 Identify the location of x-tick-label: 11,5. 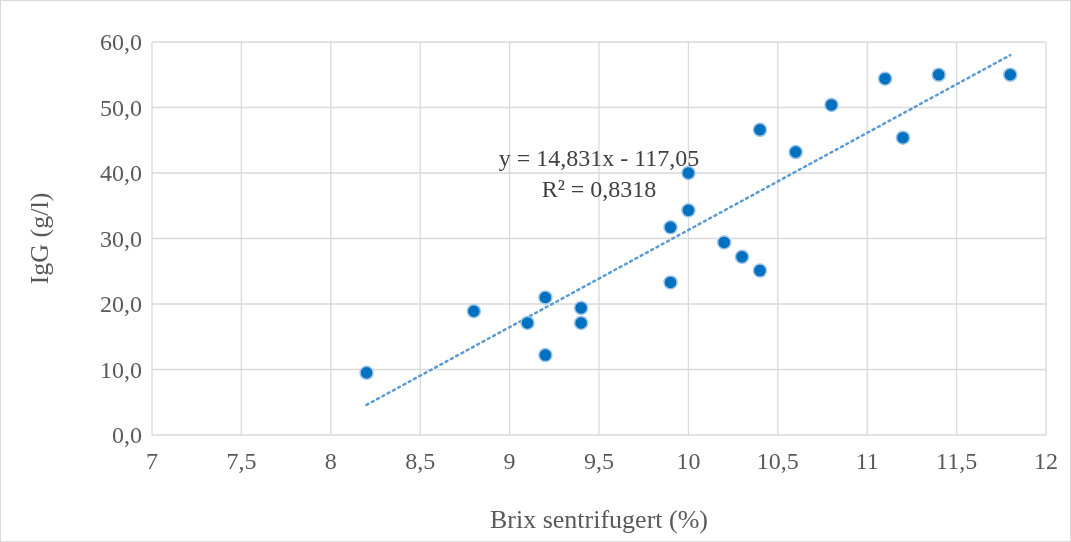
(957, 461).